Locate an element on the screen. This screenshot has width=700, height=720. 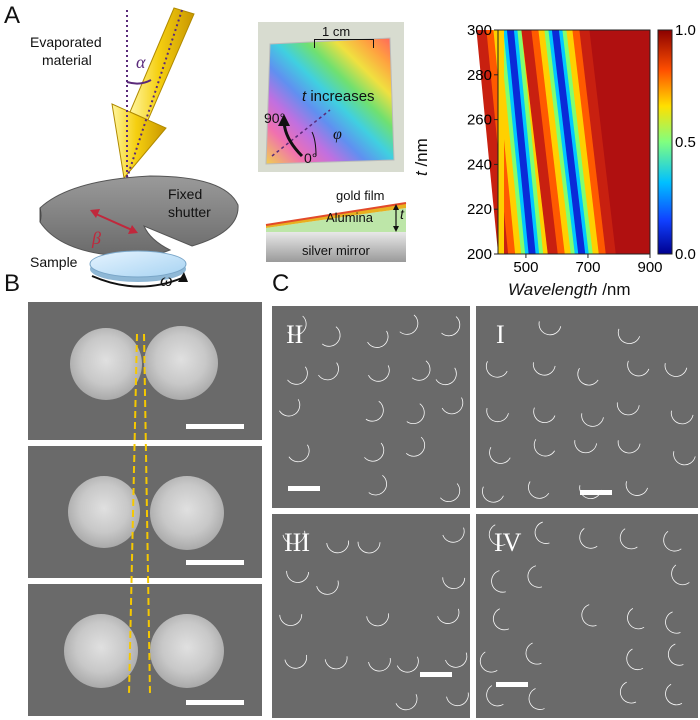
tile-label: III is located at coordinates (297, 542).